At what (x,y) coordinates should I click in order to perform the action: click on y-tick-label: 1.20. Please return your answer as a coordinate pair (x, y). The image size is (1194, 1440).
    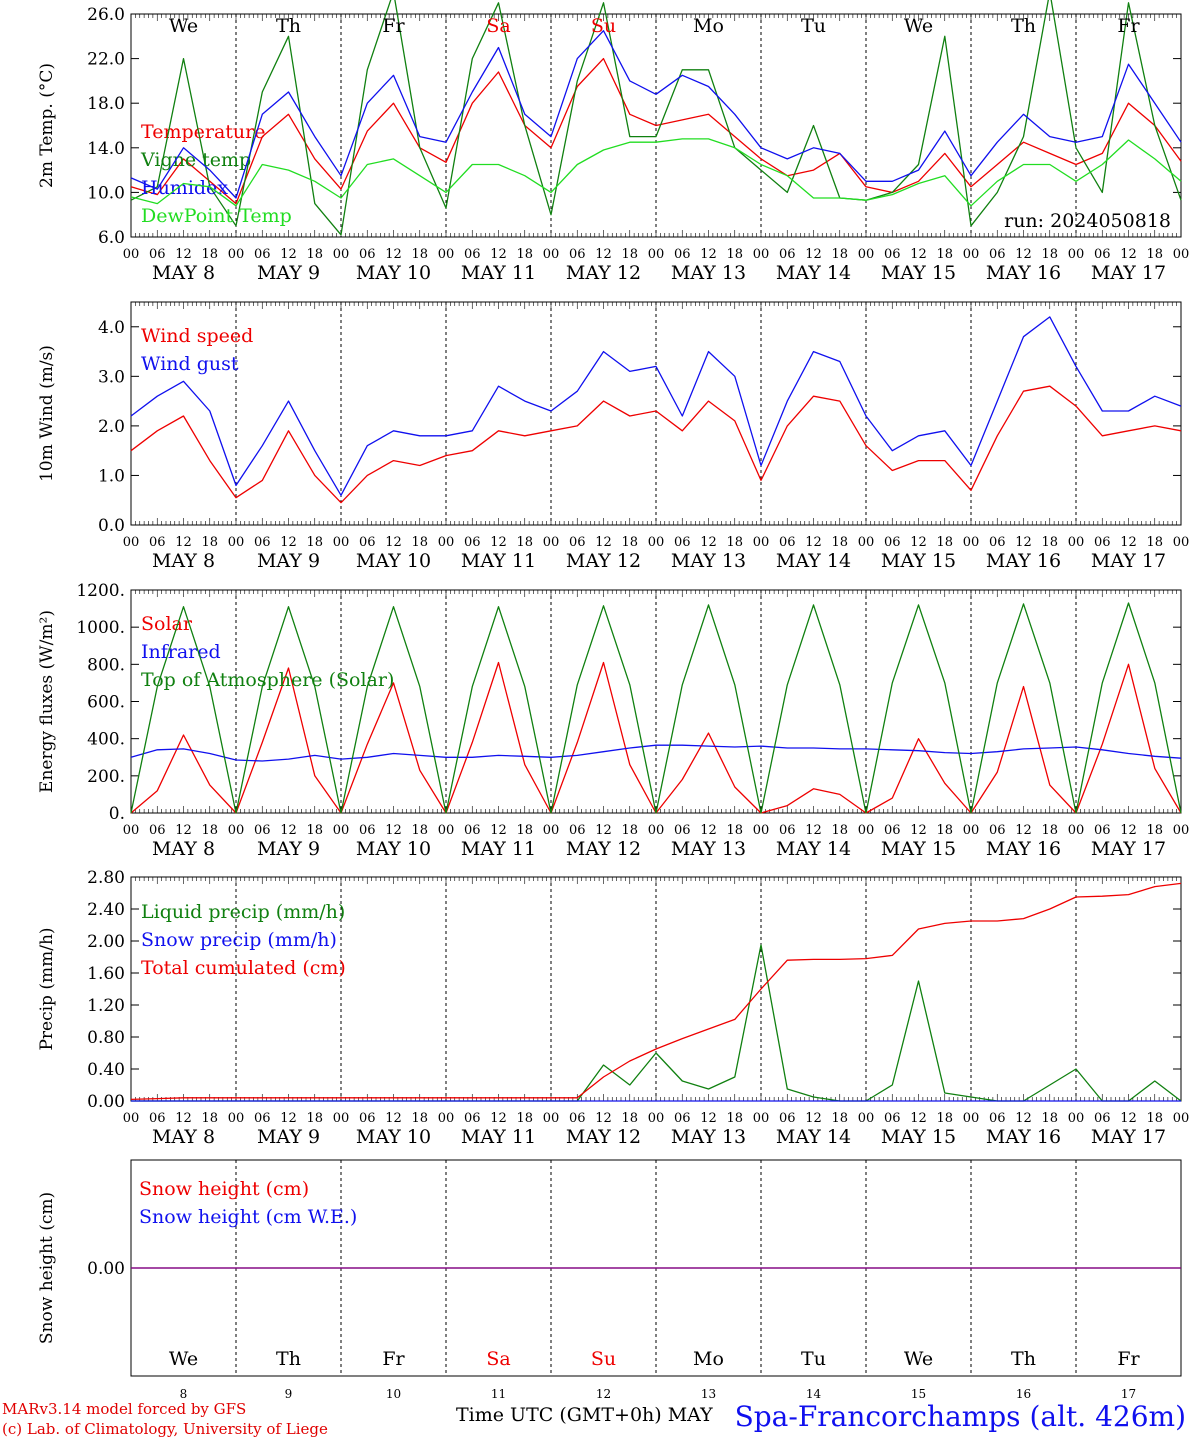
    Looking at the image, I should click on (106, 1006).